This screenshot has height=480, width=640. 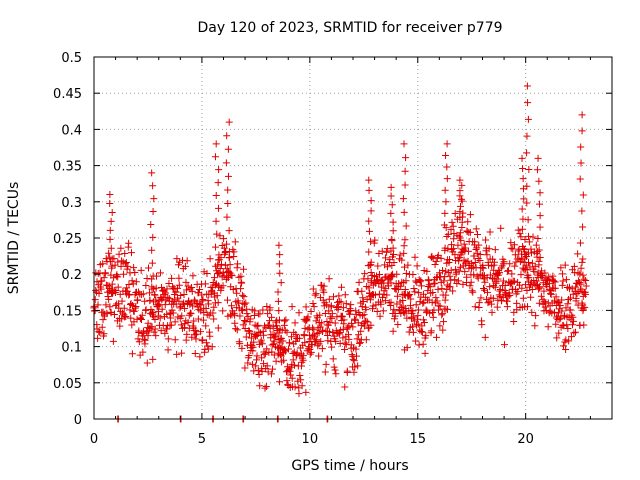 What do you see at coordinates (94, 439) in the screenshot?
I see `x-tick-label: 0` at bounding box center [94, 439].